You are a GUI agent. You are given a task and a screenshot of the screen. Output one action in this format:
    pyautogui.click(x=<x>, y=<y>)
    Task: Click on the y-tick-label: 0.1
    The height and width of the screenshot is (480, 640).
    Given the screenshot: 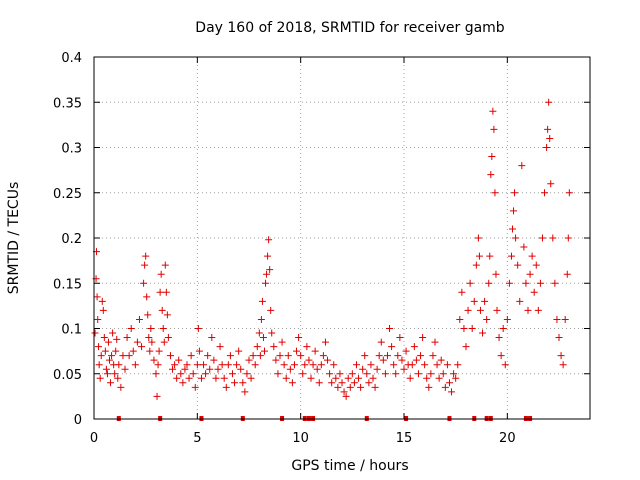 What is the action you would take?
    pyautogui.click(x=71, y=330)
    